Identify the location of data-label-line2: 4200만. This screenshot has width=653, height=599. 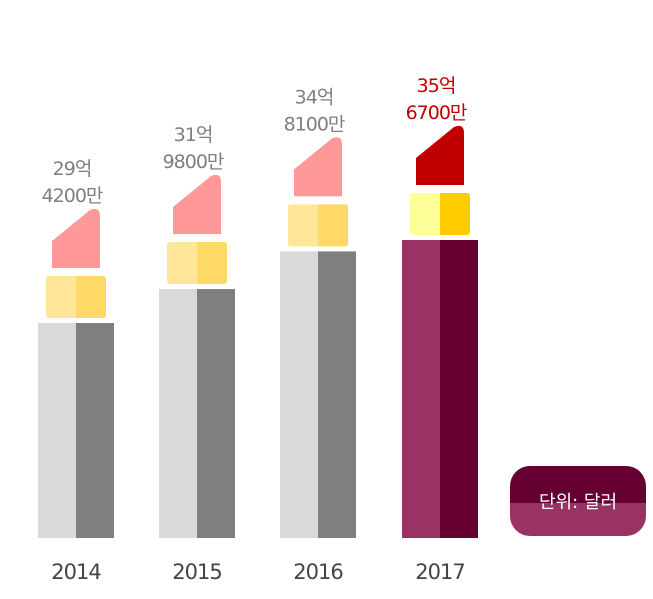
(72, 196).